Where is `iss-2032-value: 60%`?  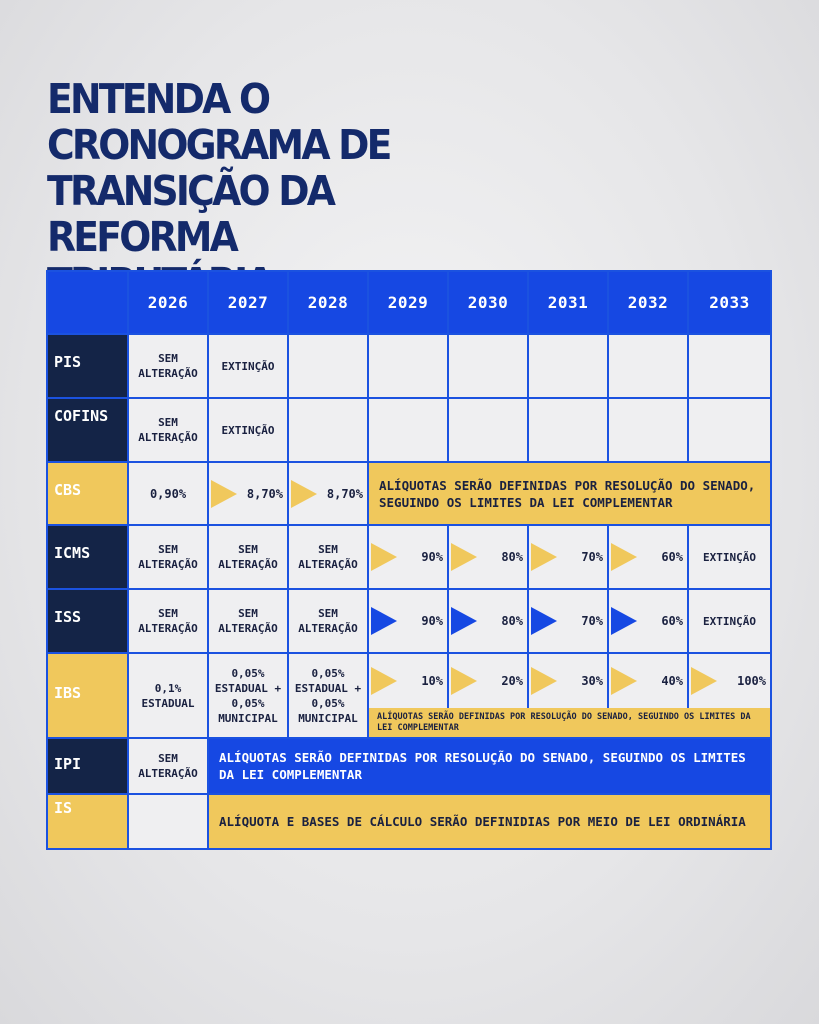
iss-2032-value: 60% is located at coordinates (672, 621).